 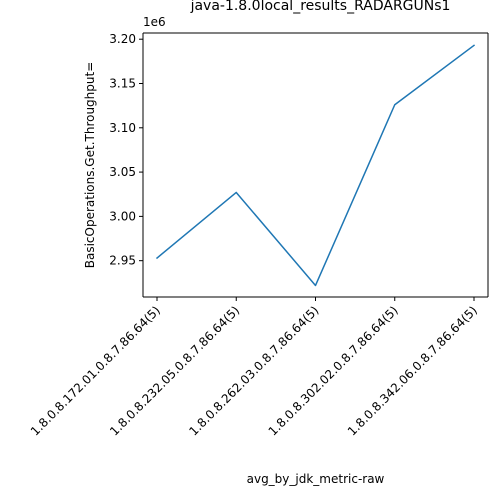 I want to click on y-tick-label: 3.15, so click(x=122, y=83).